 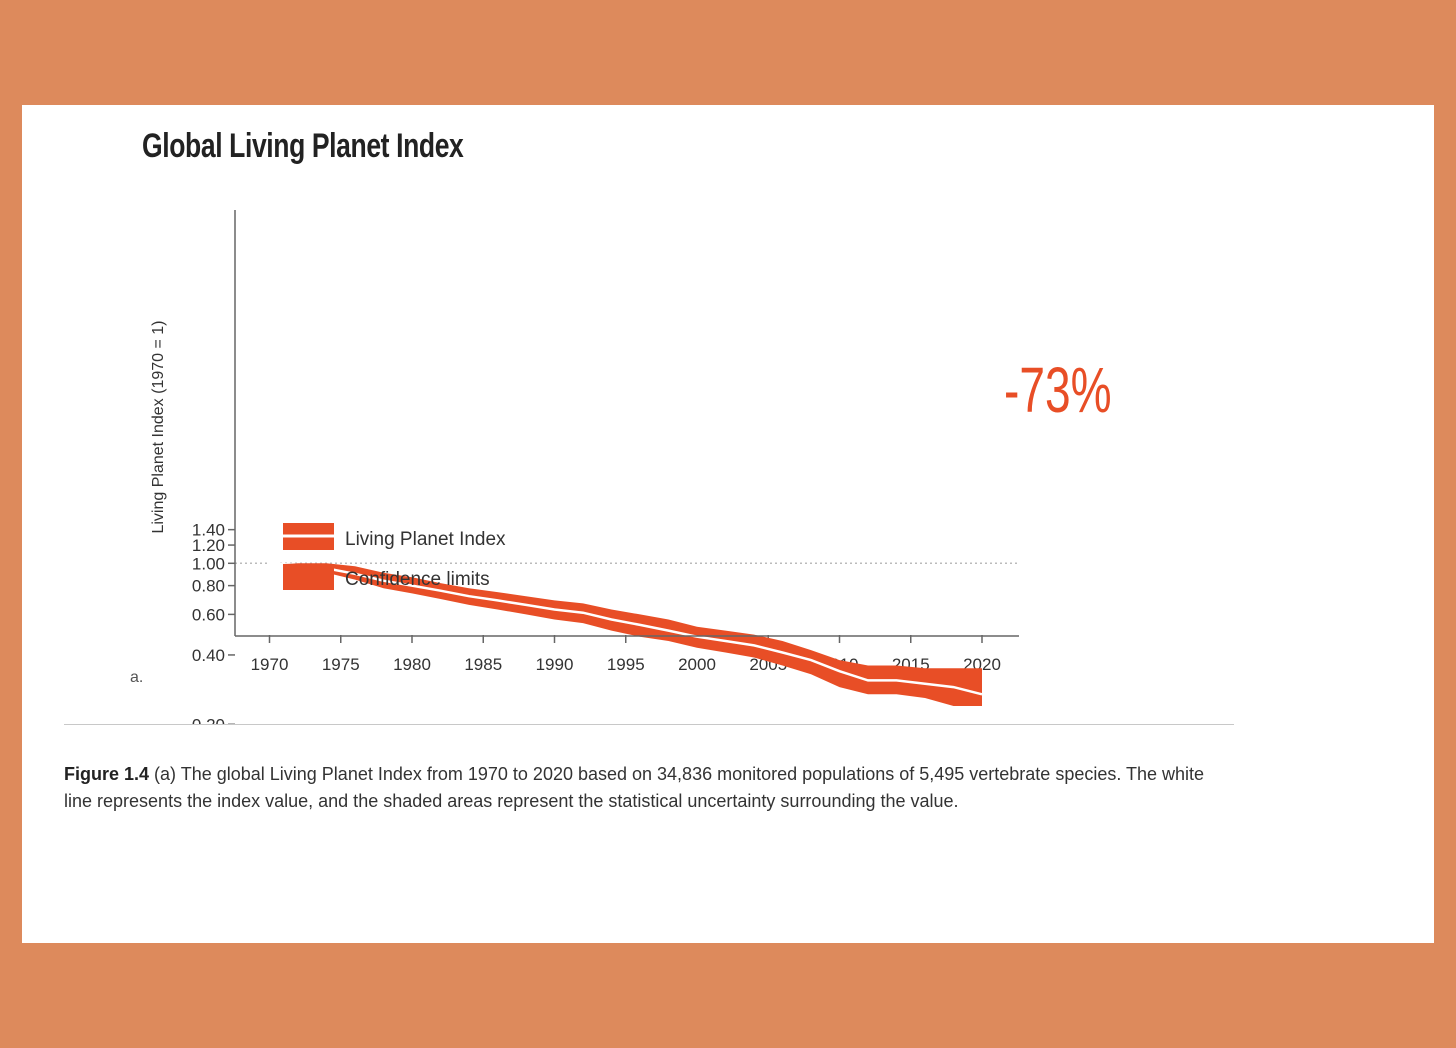 What do you see at coordinates (308, 536) in the screenshot?
I see `legend-swatch-index-line` at bounding box center [308, 536].